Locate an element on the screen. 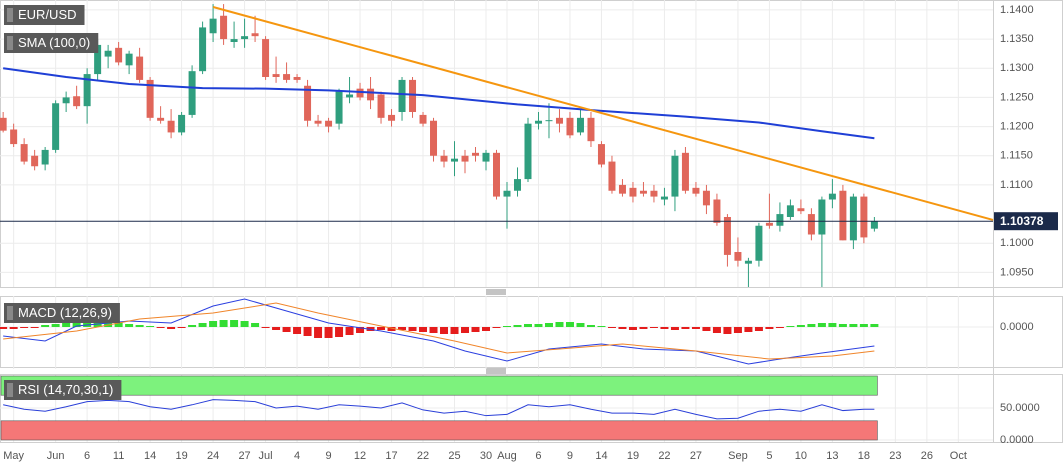 Image resolution: width=1063 pixels, height=469 pixels. x-tick-label: 30 is located at coordinates (486, 456).